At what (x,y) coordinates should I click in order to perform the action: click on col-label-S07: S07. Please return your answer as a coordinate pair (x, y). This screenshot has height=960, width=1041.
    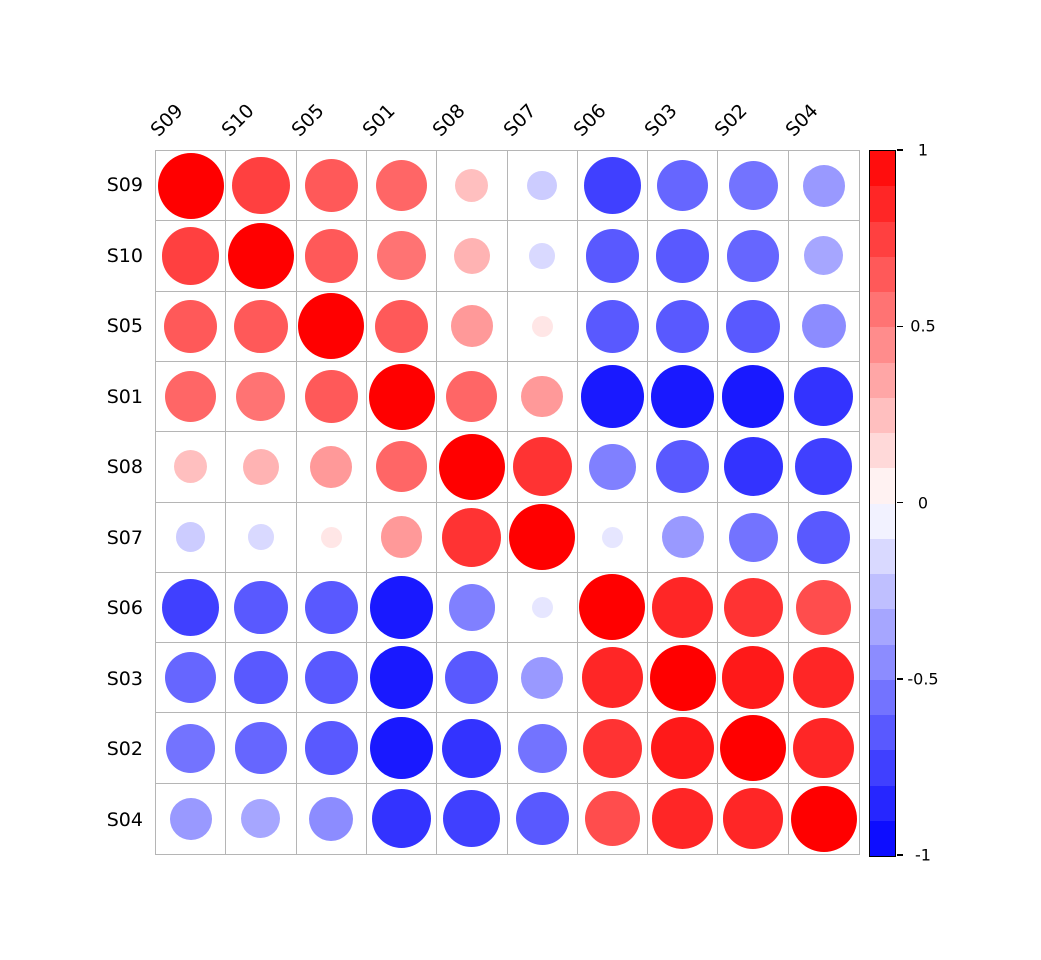
    Looking at the image, I should click on (520, 120).